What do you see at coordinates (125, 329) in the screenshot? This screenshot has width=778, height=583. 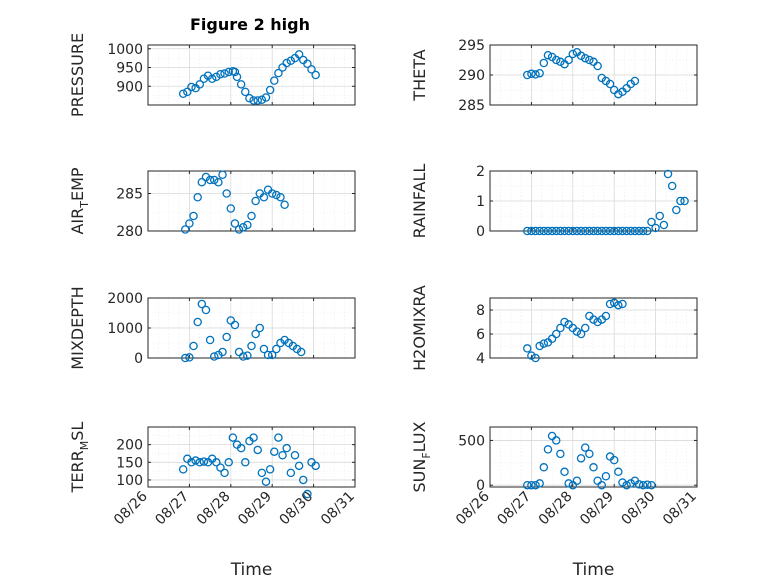 I see `y-tick-label: 1000` at bounding box center [125, 329].